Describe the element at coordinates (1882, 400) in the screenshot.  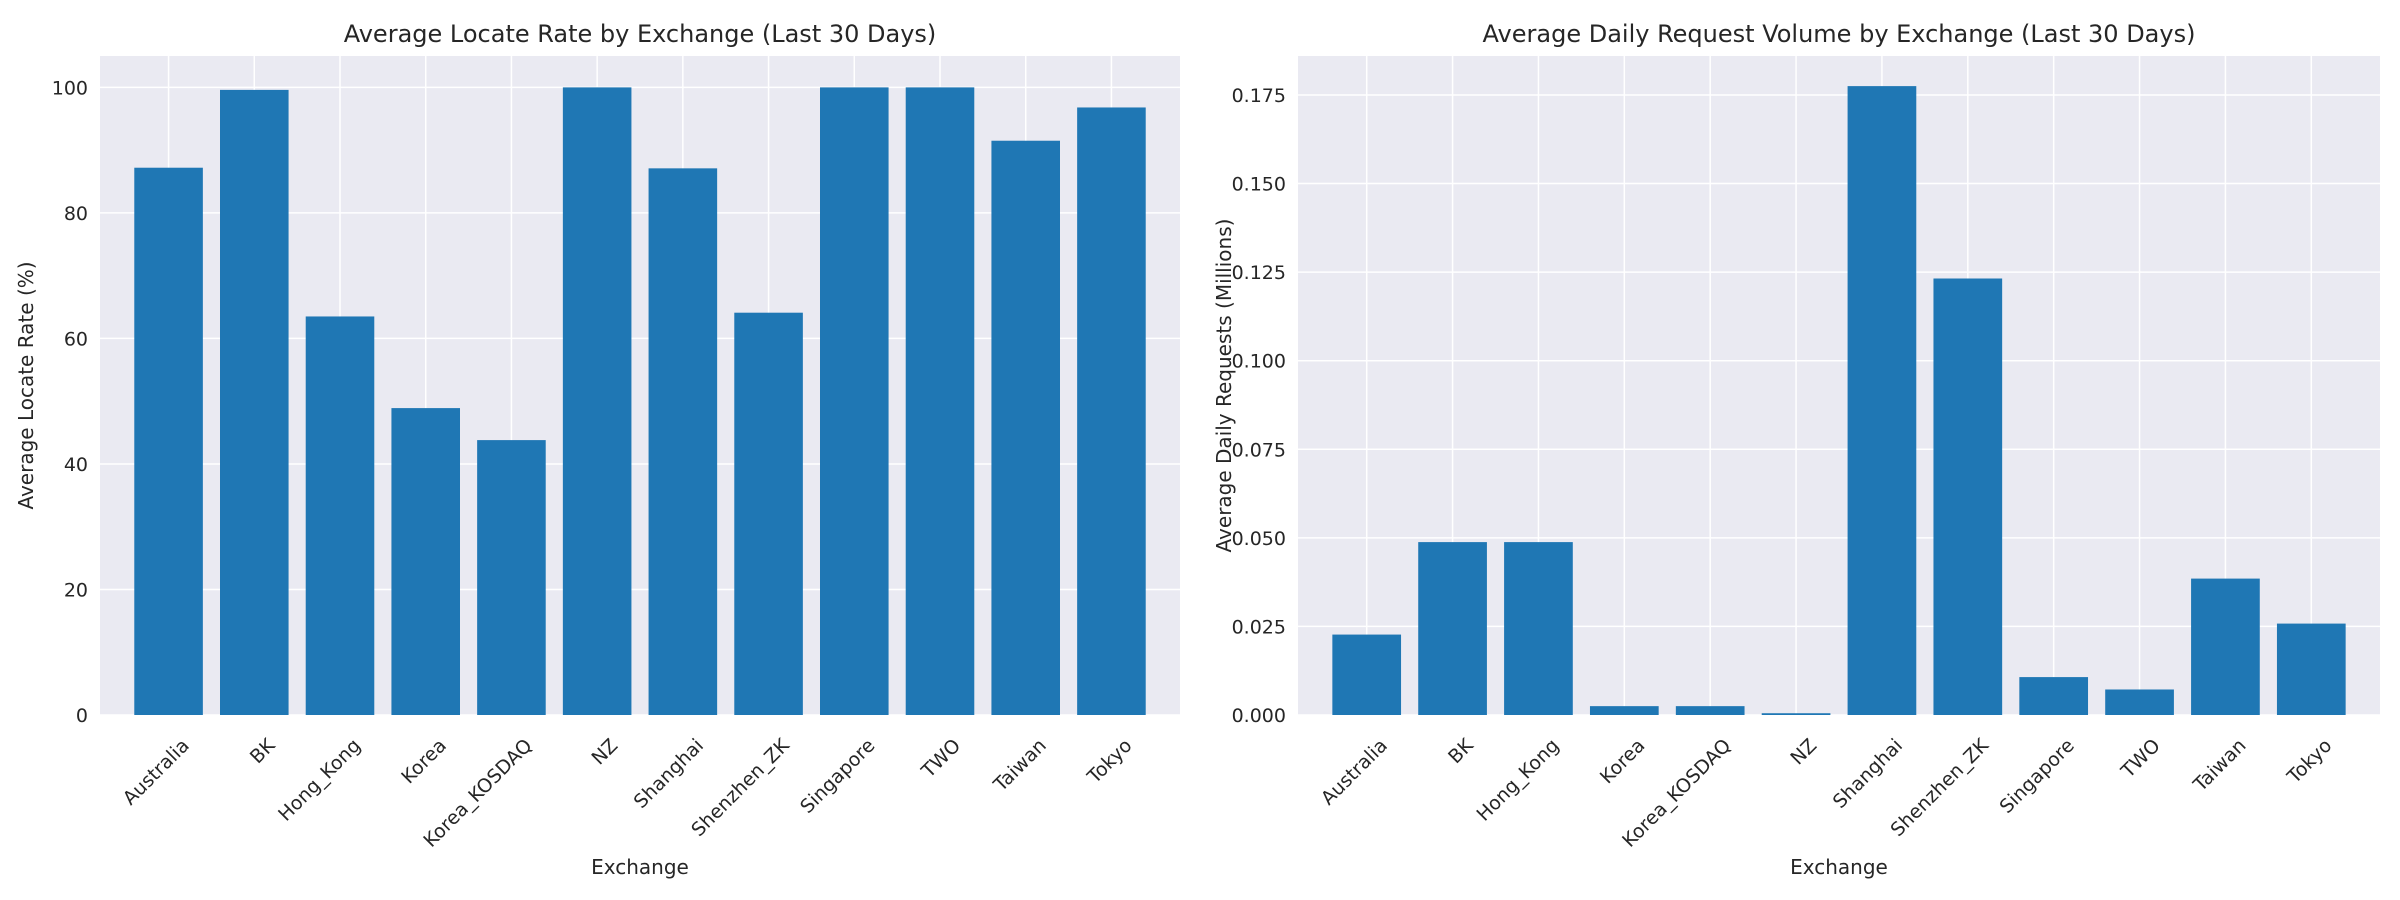
I see `request-volume-bar-shanghai` at that location.